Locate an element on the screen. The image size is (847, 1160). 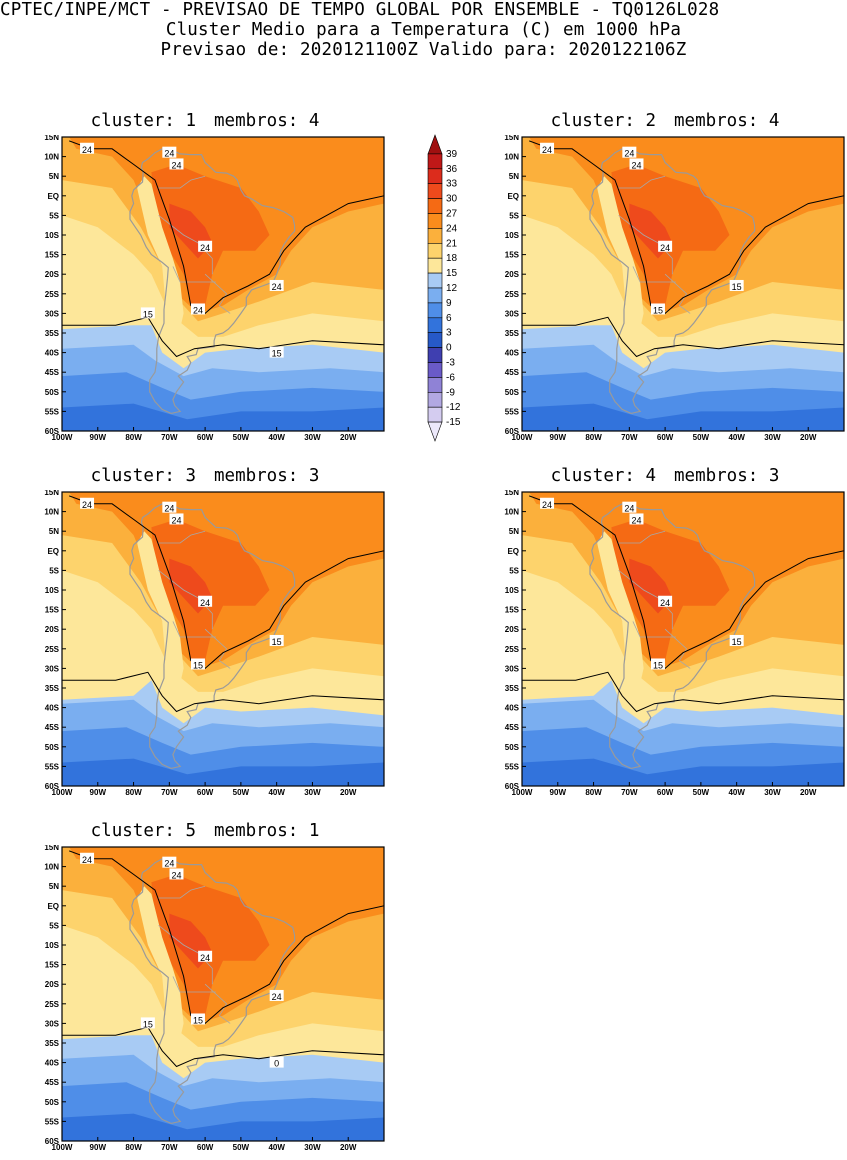
contour-label: 15 is located at coordinates (277, 642).